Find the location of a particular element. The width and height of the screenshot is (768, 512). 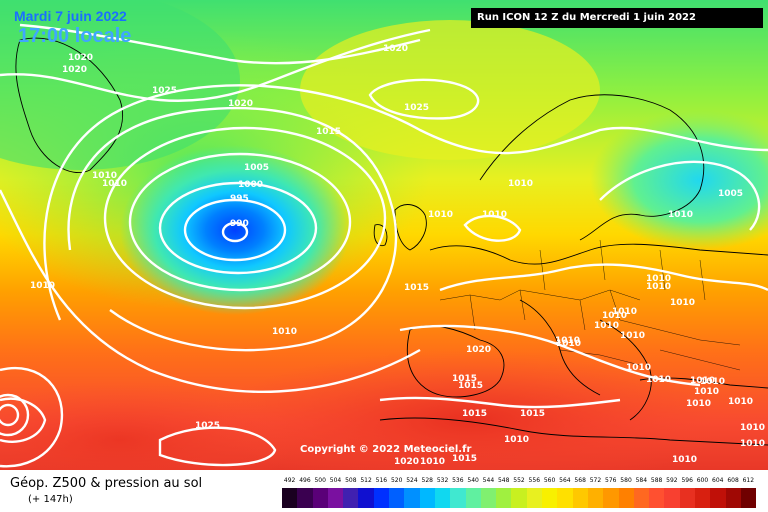

legend-value: 588 is located at coordinates (656, 480).